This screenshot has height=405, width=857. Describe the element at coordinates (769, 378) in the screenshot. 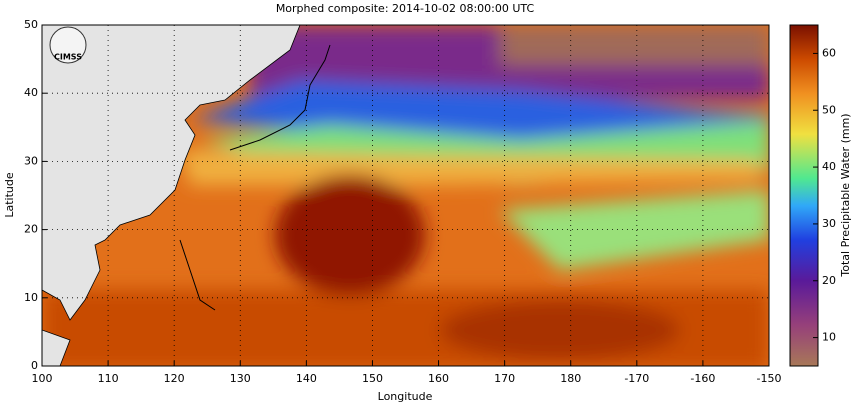

I see `x-tick-label: -150` at that location.